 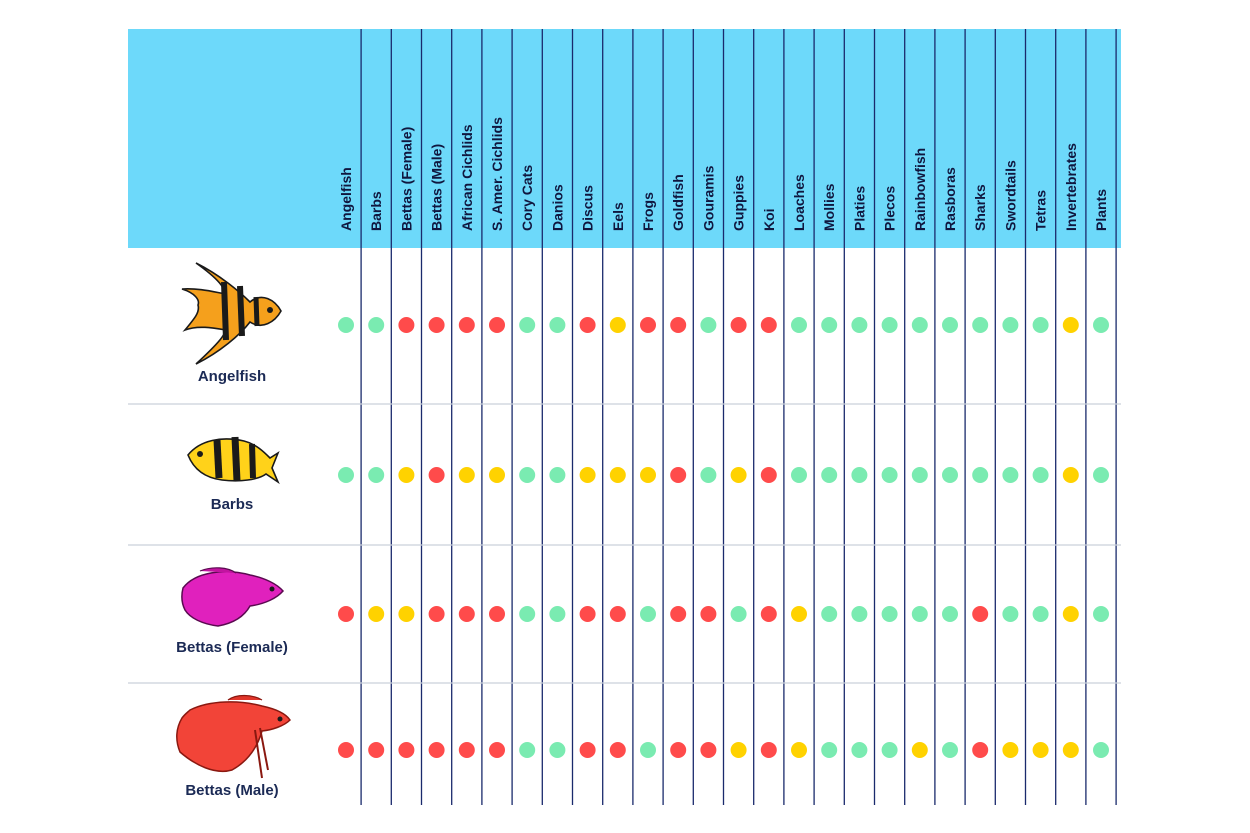 What do you see at coordinates (232, 647) in the screenshot?
I see `row-label-bettas-female: Bettas (Female)` at bounding box center [232, 647].